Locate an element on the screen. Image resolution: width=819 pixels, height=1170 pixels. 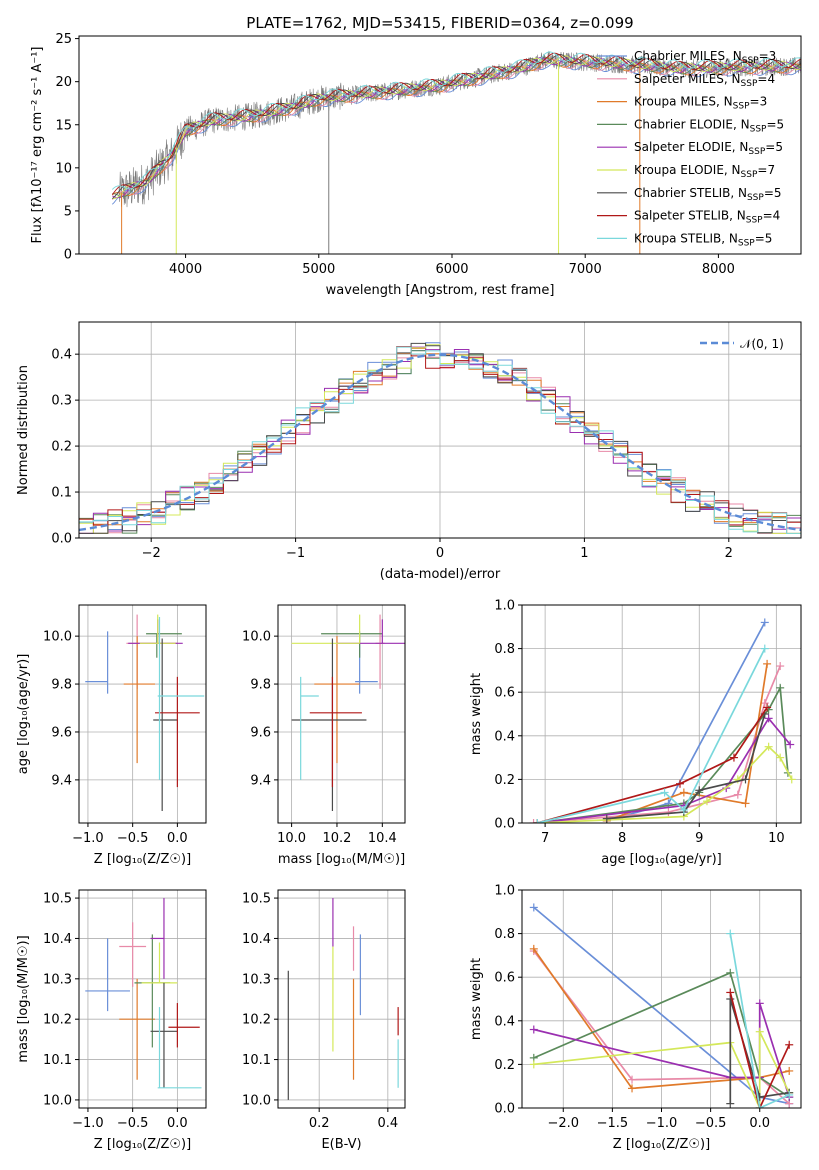
y-tick-label: 10.0 is located at coordinates (256, 1100).